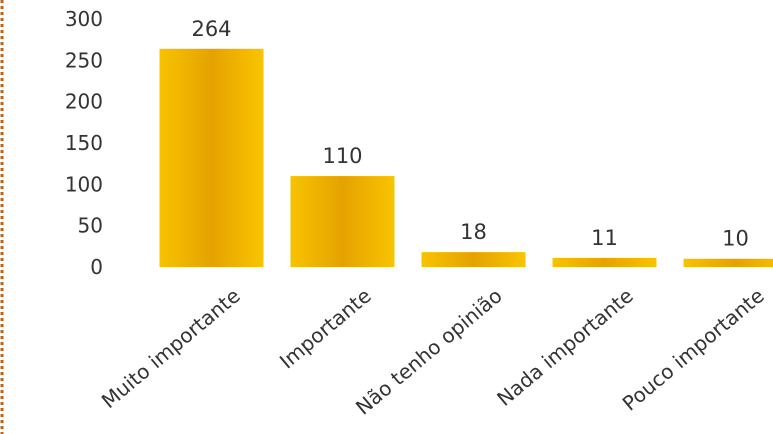  I want to click on data-label: 11, so click(604, 238).